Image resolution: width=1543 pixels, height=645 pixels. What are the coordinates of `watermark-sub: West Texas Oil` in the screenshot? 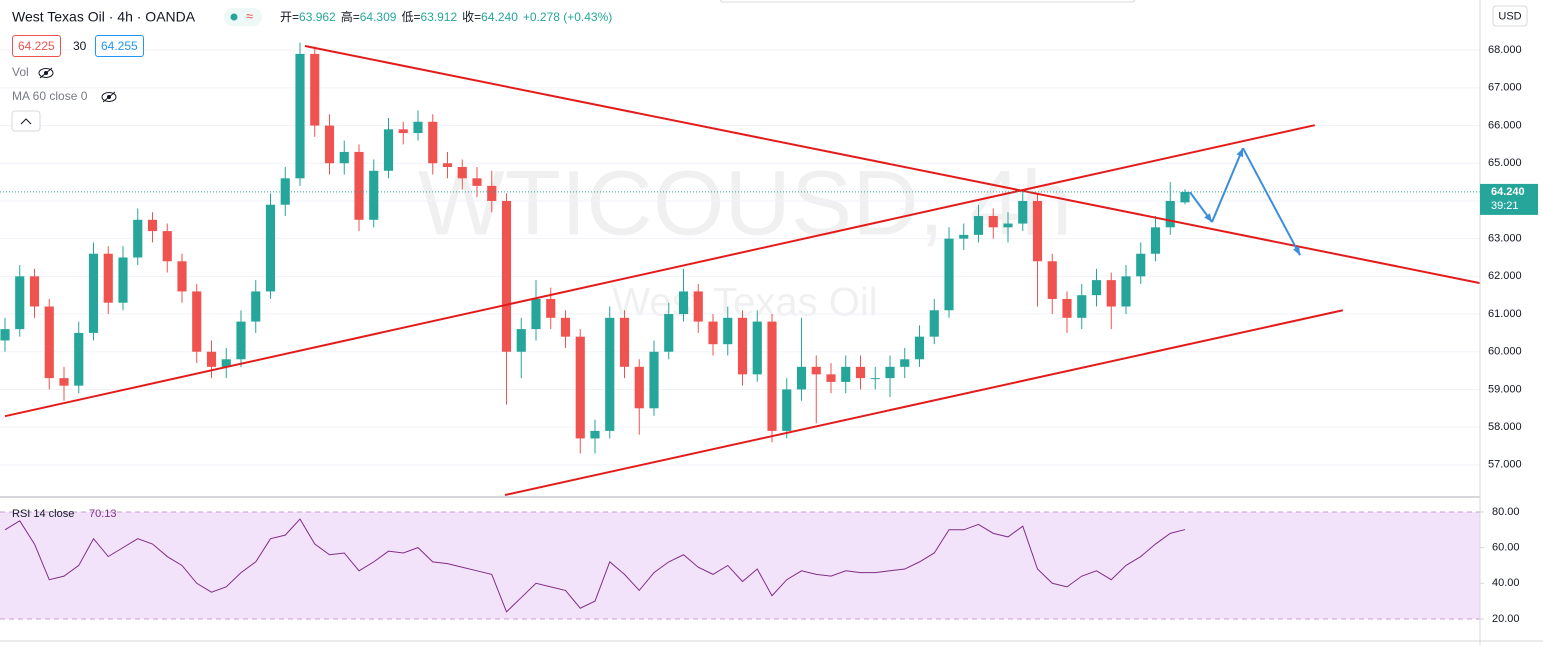 It's located at (744, 303).